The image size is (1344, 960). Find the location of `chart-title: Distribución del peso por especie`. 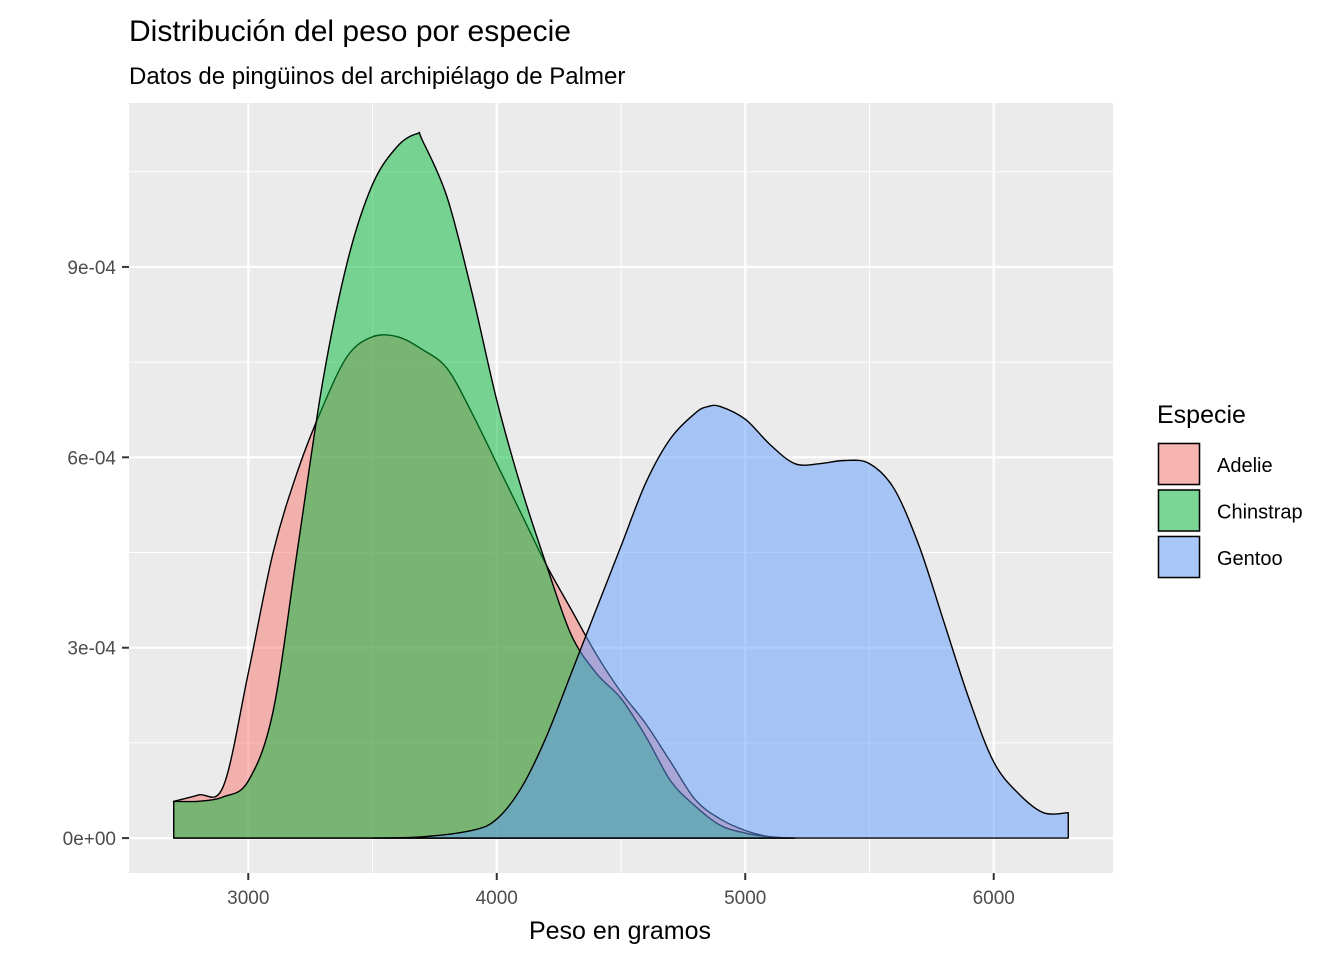

chart-title: Distribución del peso por especie is located at coordinates (350, 31).